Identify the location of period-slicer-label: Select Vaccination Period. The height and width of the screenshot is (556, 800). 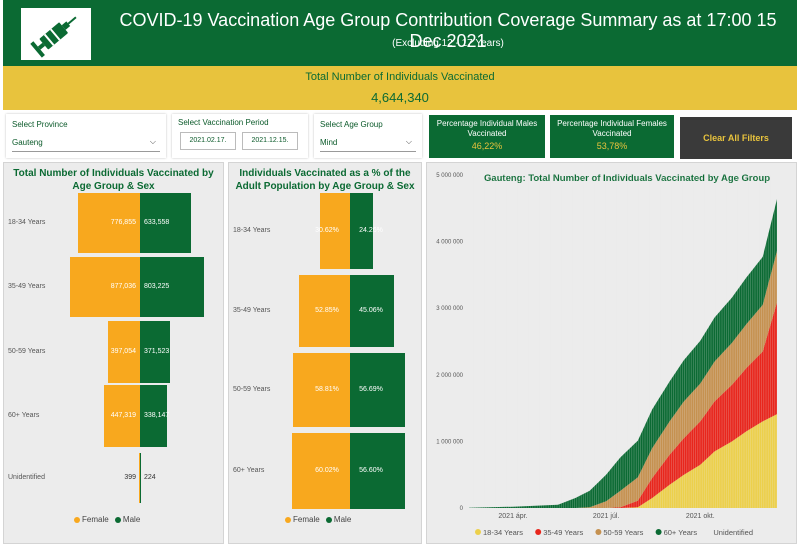
(223, 122).